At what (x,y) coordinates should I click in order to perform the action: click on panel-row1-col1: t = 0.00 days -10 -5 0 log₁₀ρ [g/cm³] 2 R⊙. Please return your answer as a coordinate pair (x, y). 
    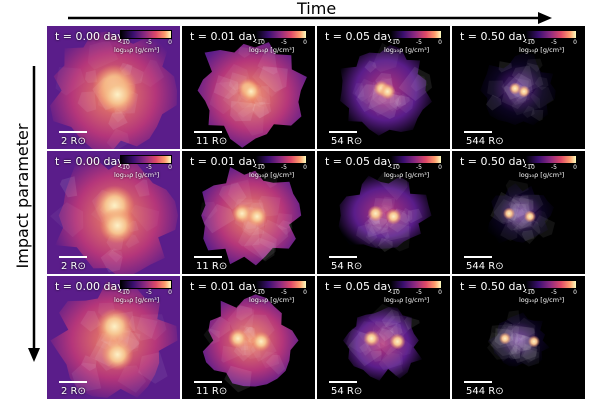
    Looking at the image, I should click on (113, 87).